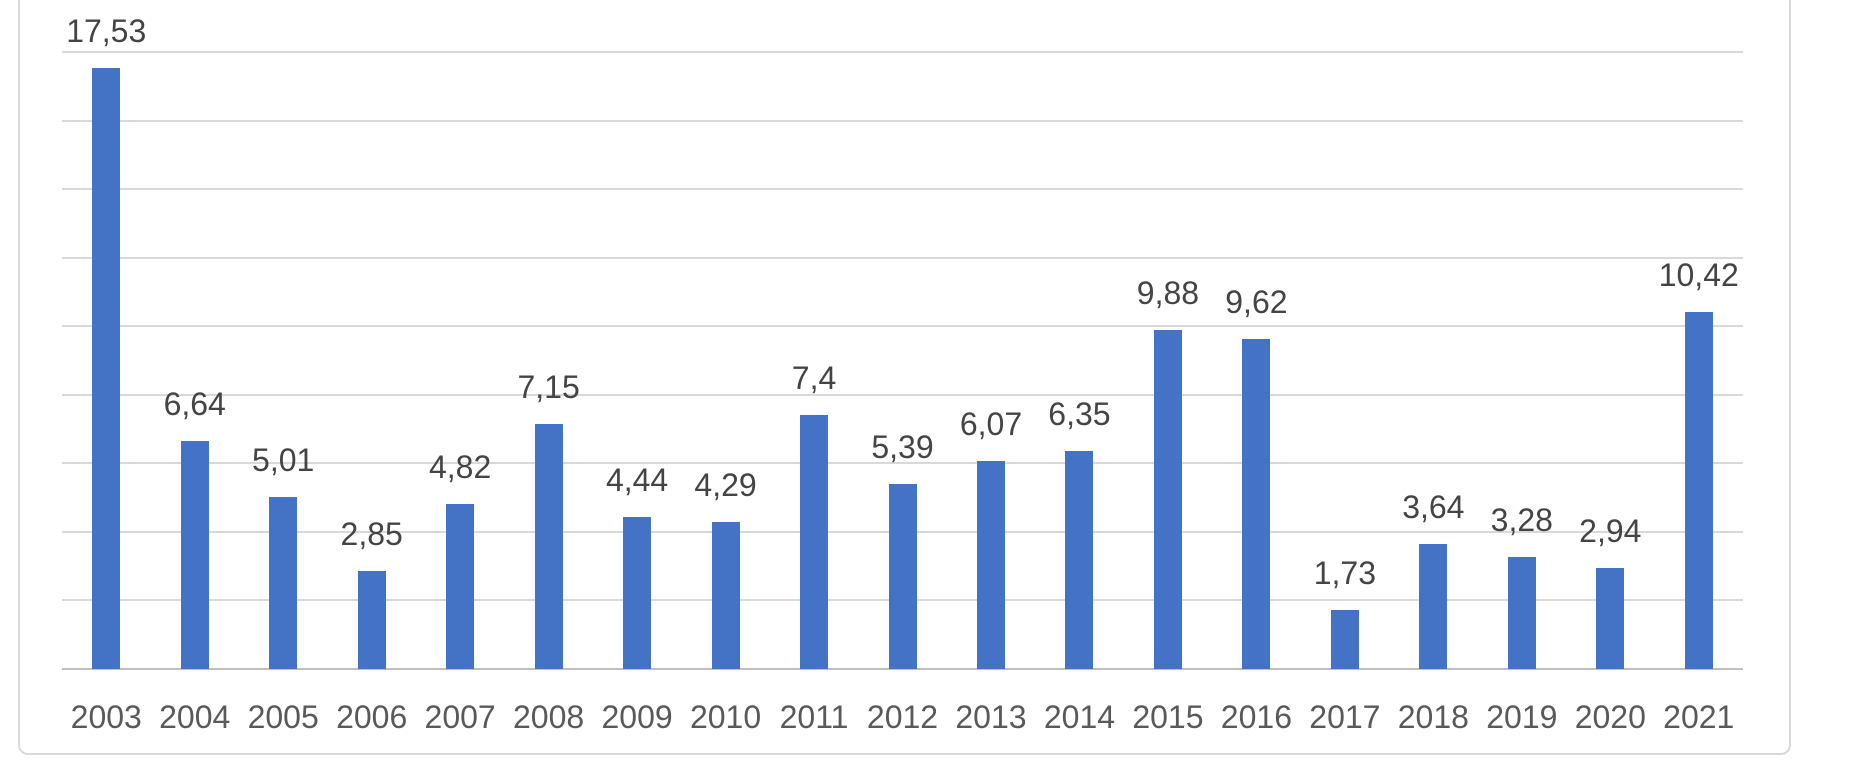 The height and width of the screenshot is (767, 1856). I want to click on x-tick-2011: 2011, so click(814, 717).